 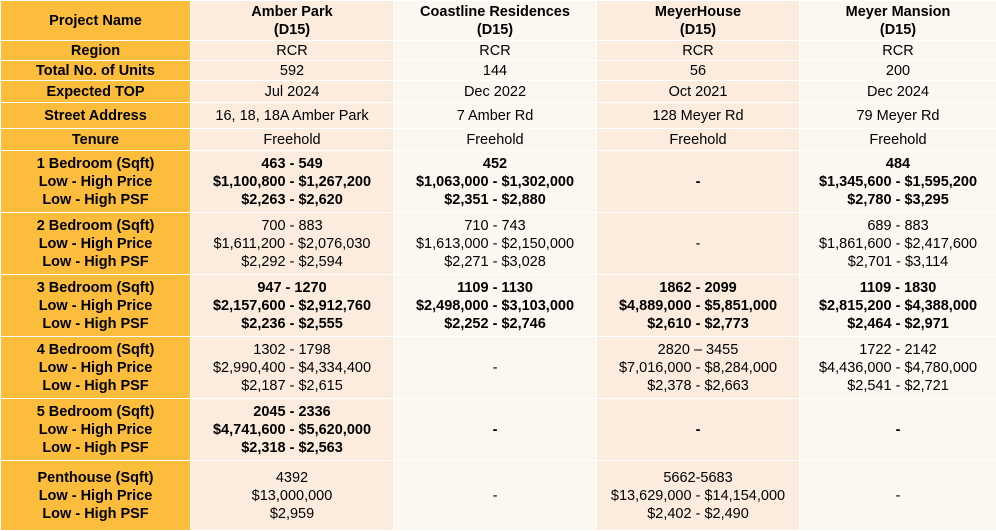 I want to click on project-name-label: Project Name, so click(x=96, y=21).